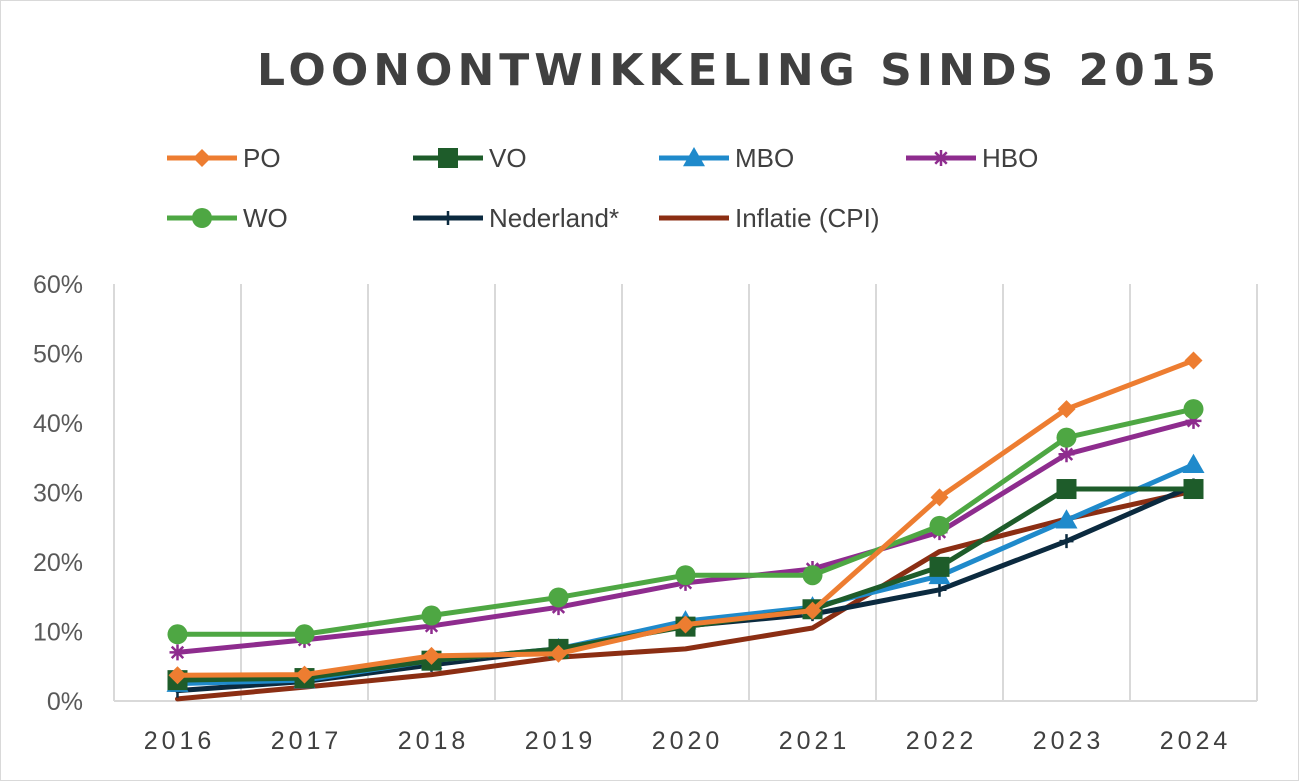 The image size is (1299, 781). Describe the element at coordinates (1010, 158) in the screenshot. I see `legend-label: HBO` at that location.